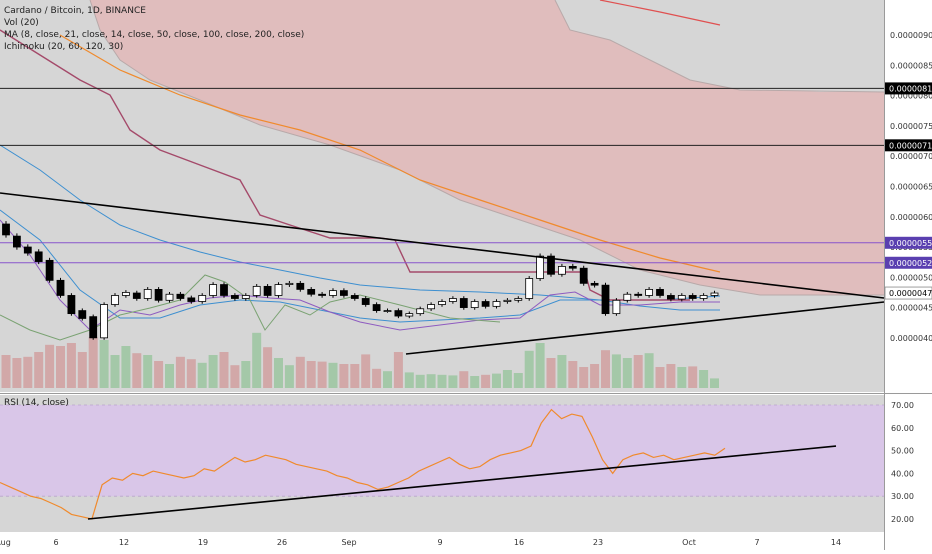  Describe the element at coordinates (282, 542) in the screenshot. I see `time-tick-label: 26` at that location.